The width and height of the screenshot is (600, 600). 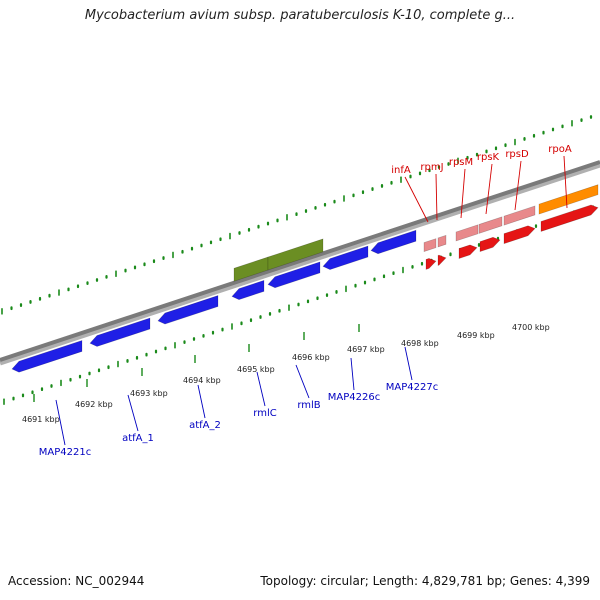 What do you see at coordinates (41, 419) in the screenshot?
I see `tick-label: 4691 kbp` at bounding box center [41, 419].